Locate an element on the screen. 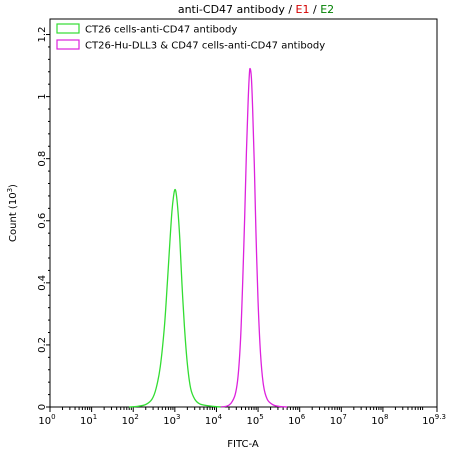  y-axis-unit-exp: 3 is located at coordinates (10, 190).